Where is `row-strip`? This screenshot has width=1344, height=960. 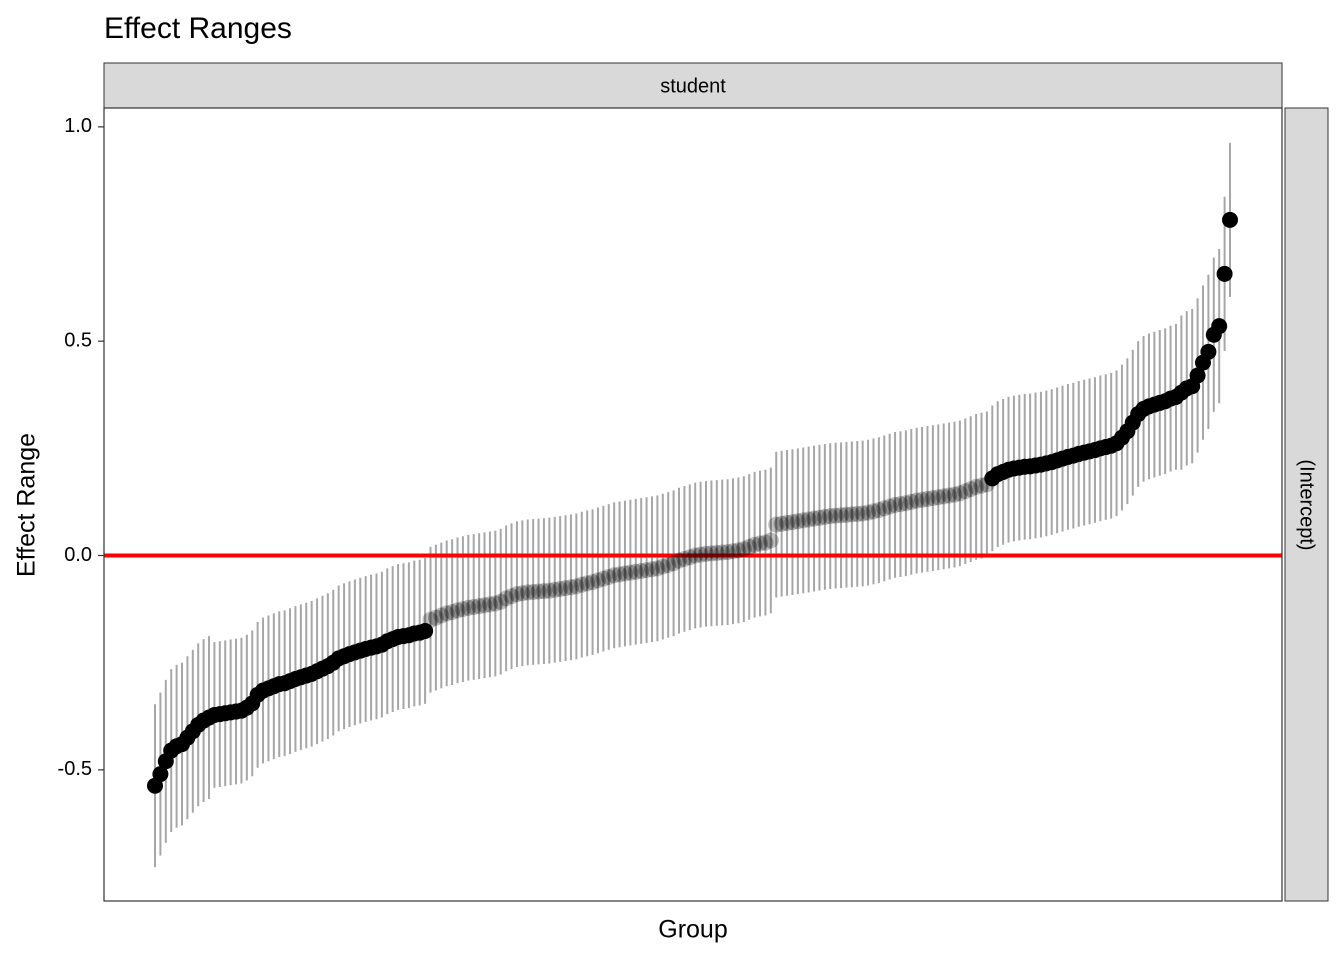 row-strip is located at coordinates (1306, 504).